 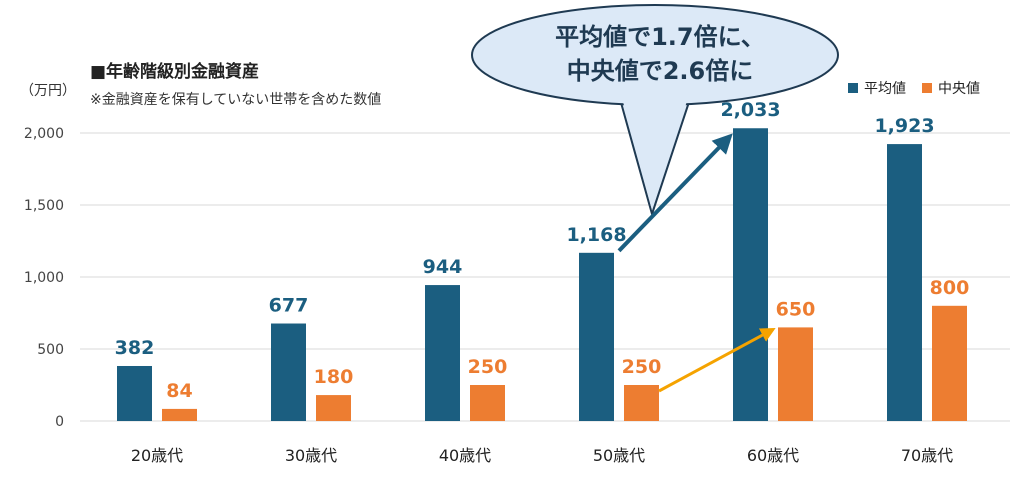 I want to click on data-label-mean: 944, so click(x=443, y=267).